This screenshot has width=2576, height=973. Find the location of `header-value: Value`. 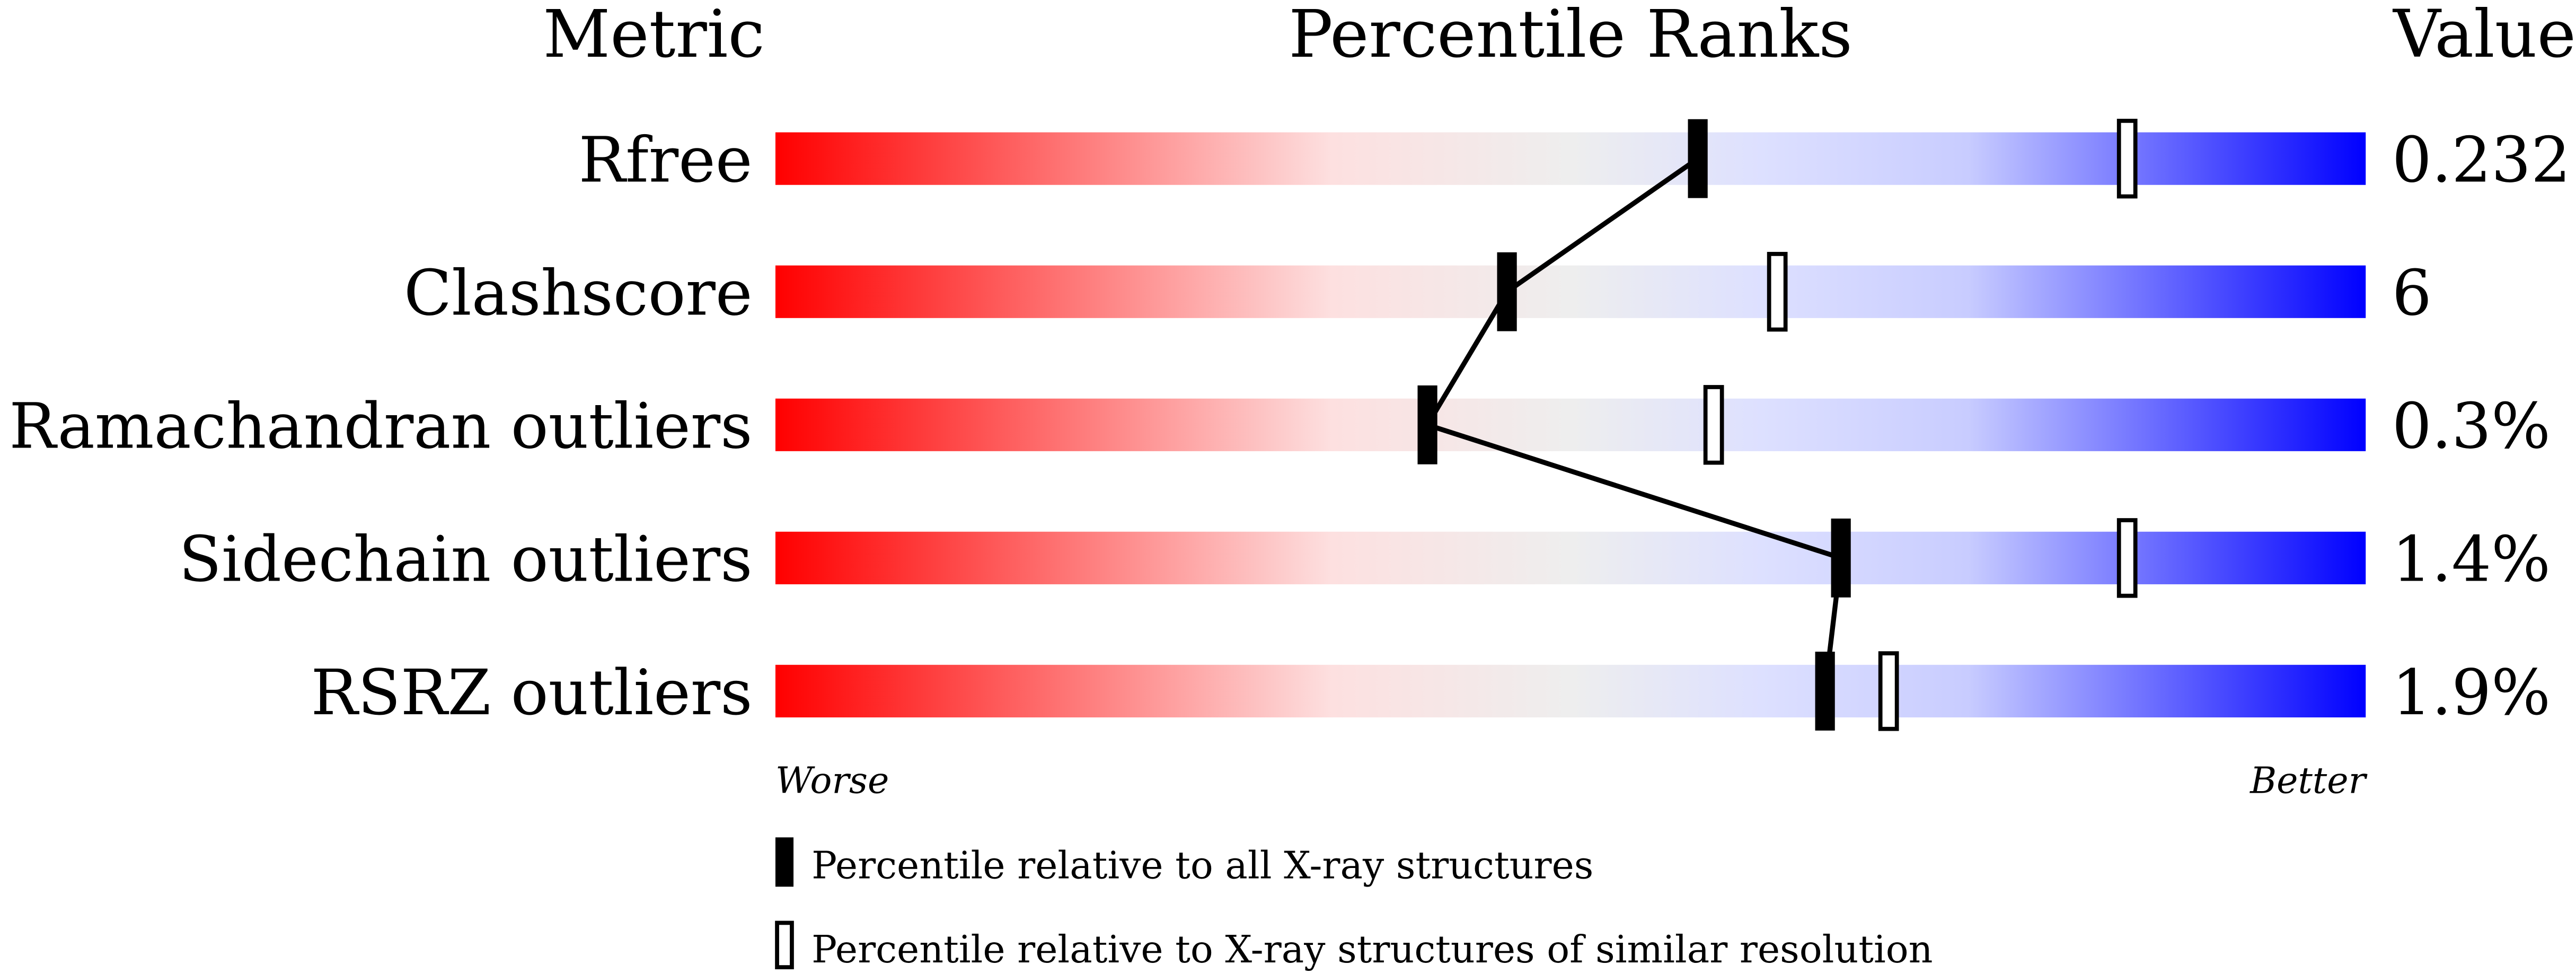

header-value: Value is located at coordinates (2484, 36).